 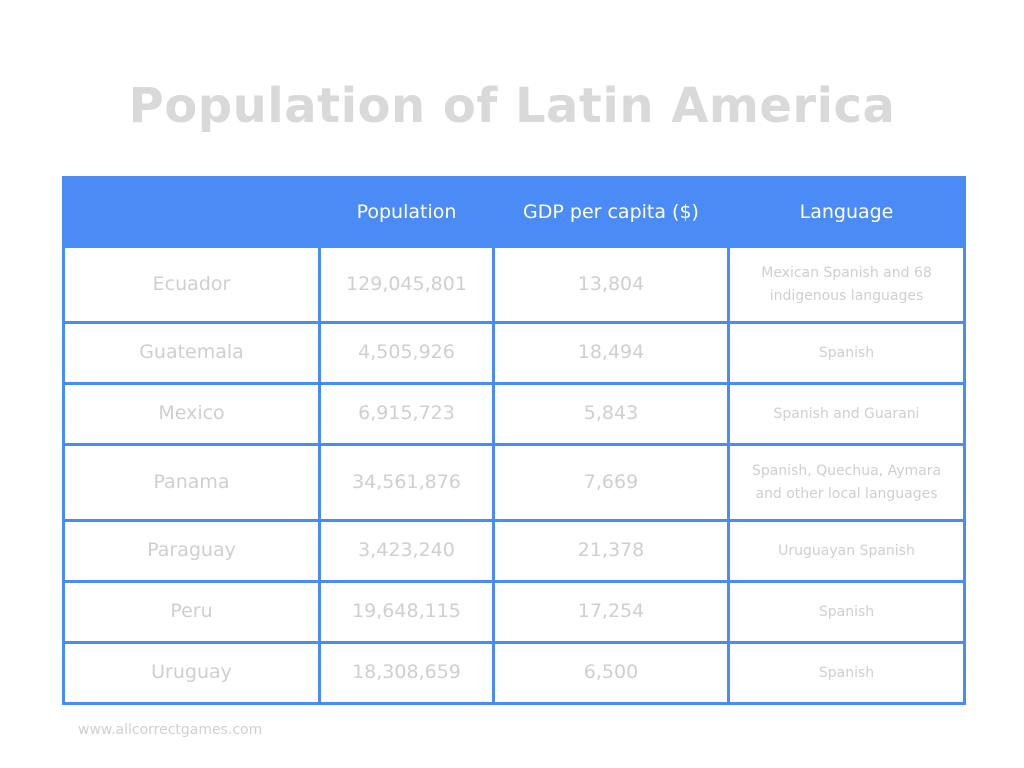 What do you see at coordinates (611, 212) in the screenshot?
I see `header-gdp: GDP per capita ($)` at bounding box center [611, 212].